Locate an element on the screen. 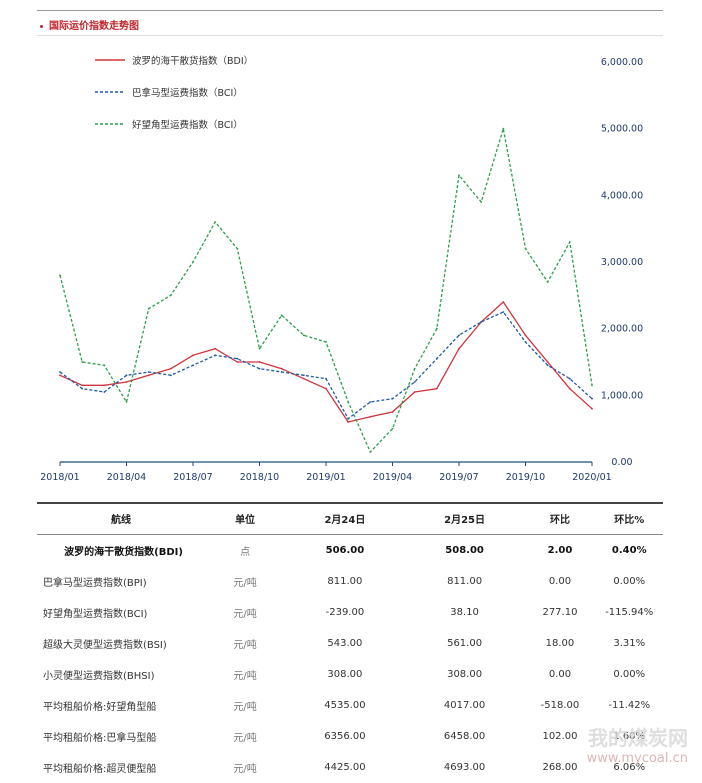  bullet-icon is located at coordinates (41, 26).